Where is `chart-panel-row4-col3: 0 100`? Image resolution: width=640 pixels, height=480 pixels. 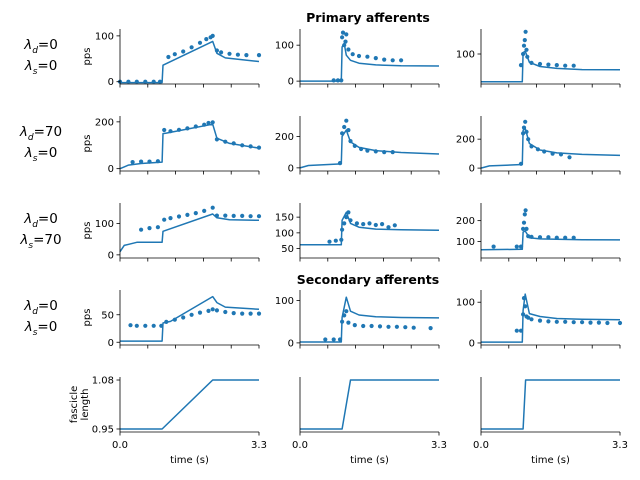 chart-panel-row4-col3: 0 100 is located at coordinates (539, 319).